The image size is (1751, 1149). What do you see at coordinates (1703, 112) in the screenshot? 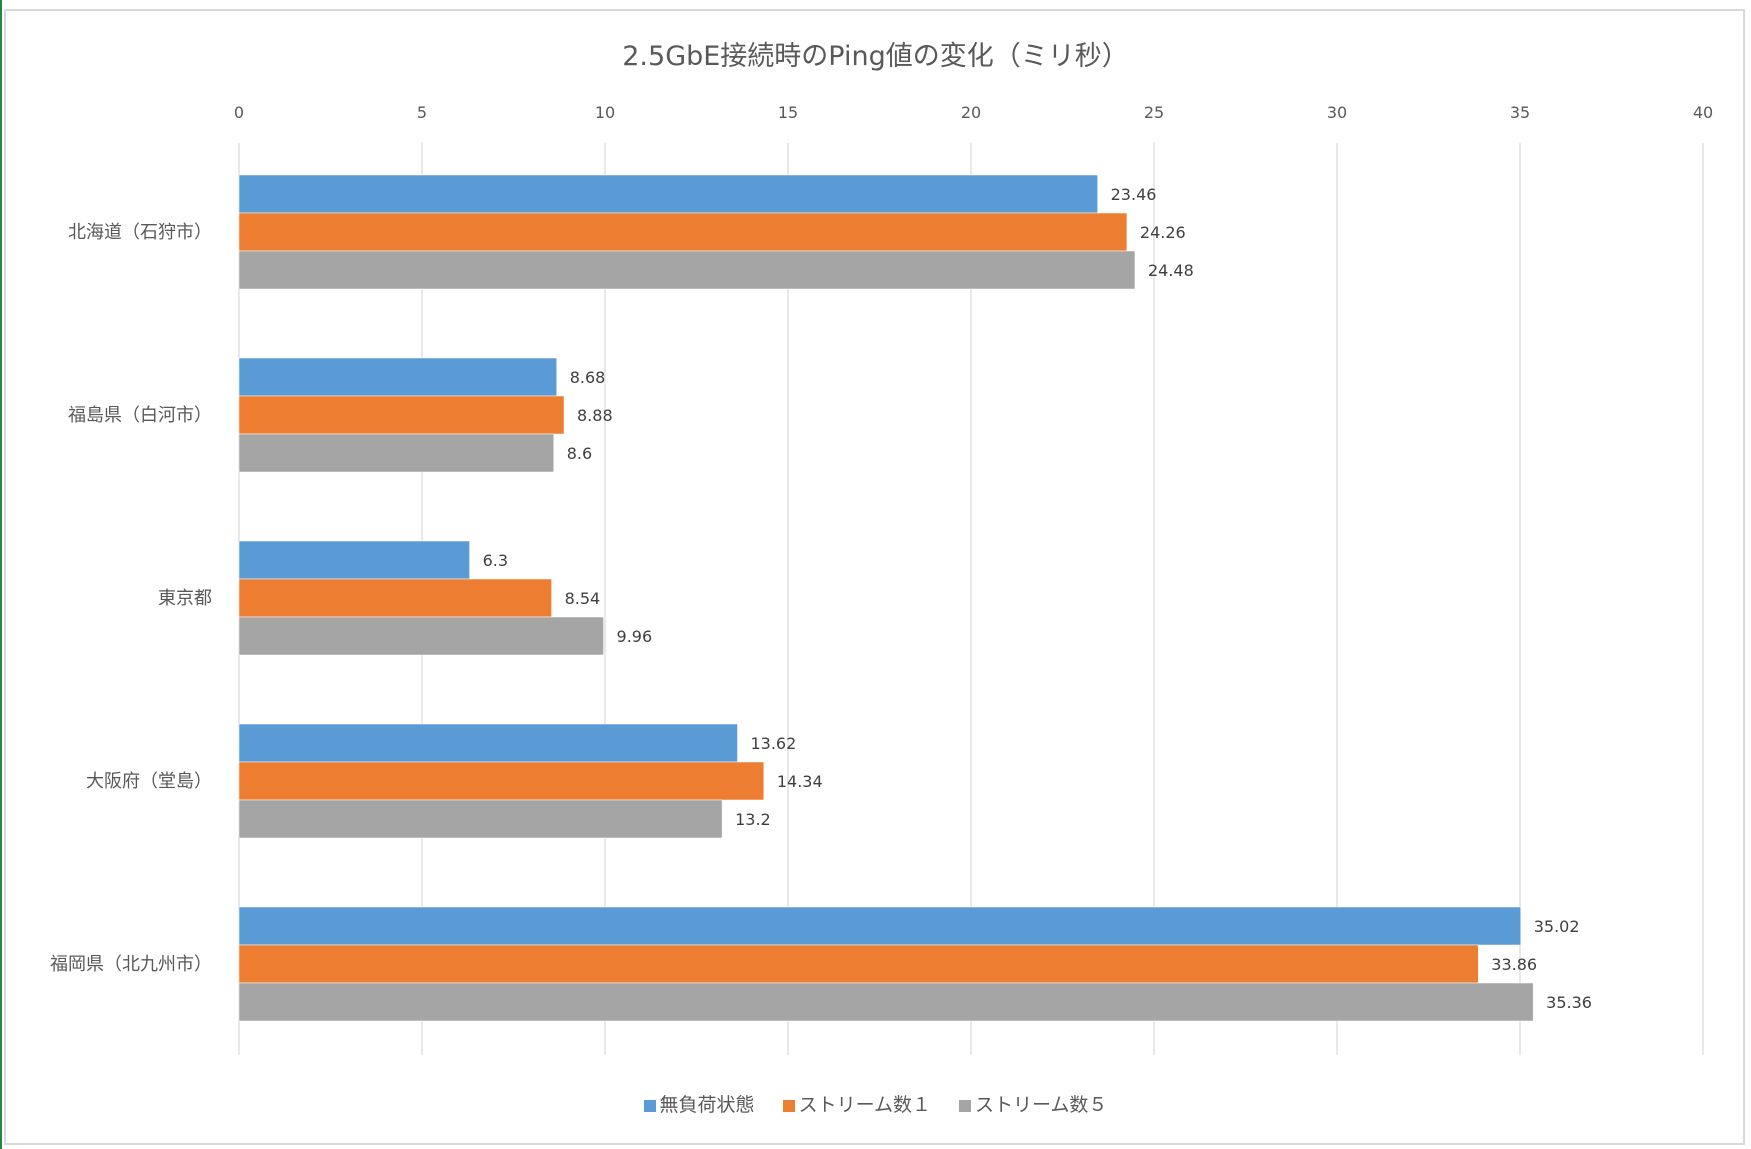
I see `tick-label: 40` at bounding box center [1703, 112].